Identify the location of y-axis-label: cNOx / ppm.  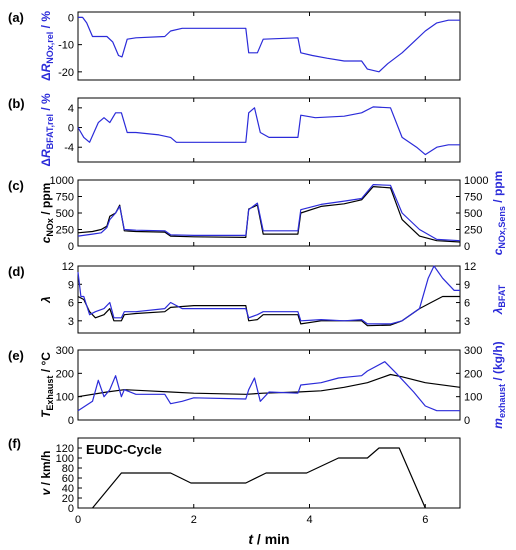
(47, 213).